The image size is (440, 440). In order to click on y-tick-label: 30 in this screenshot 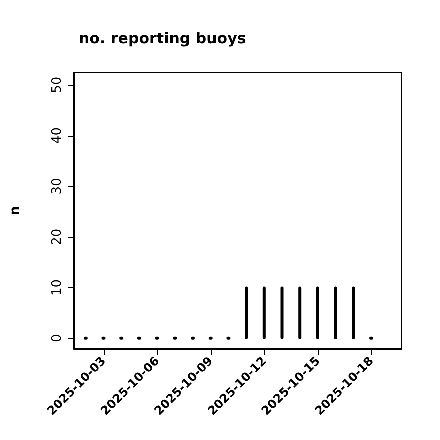, I will do `click(57, 186)`.